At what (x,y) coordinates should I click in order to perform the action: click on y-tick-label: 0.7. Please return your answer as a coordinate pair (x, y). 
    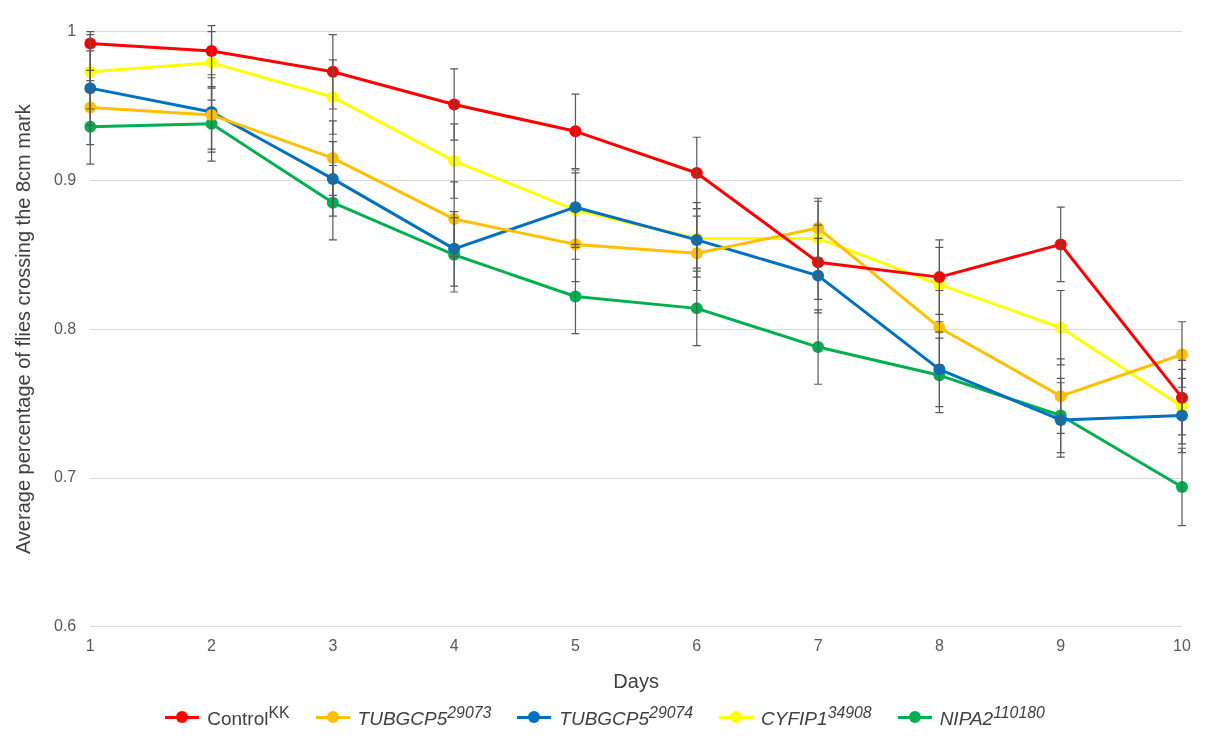
    Looking at the image, I should click on (65, 477).